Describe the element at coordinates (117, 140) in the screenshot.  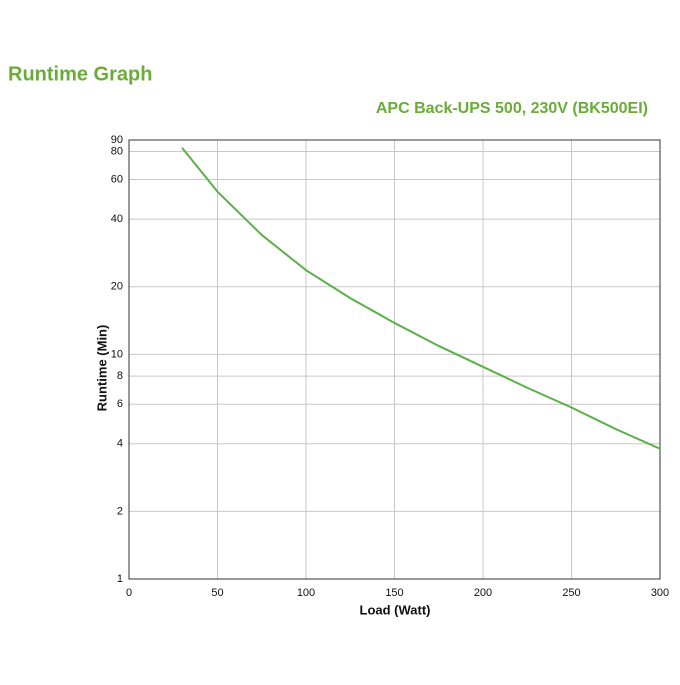
I see `y-tick-label: 90` at that location.